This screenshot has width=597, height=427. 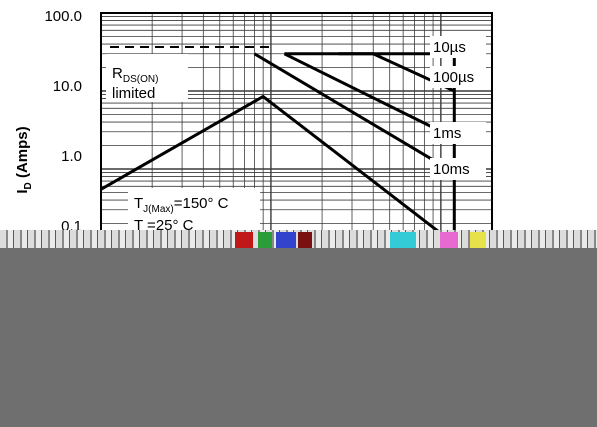 I want to click on rds-label-box, so click(x=147, y=78).